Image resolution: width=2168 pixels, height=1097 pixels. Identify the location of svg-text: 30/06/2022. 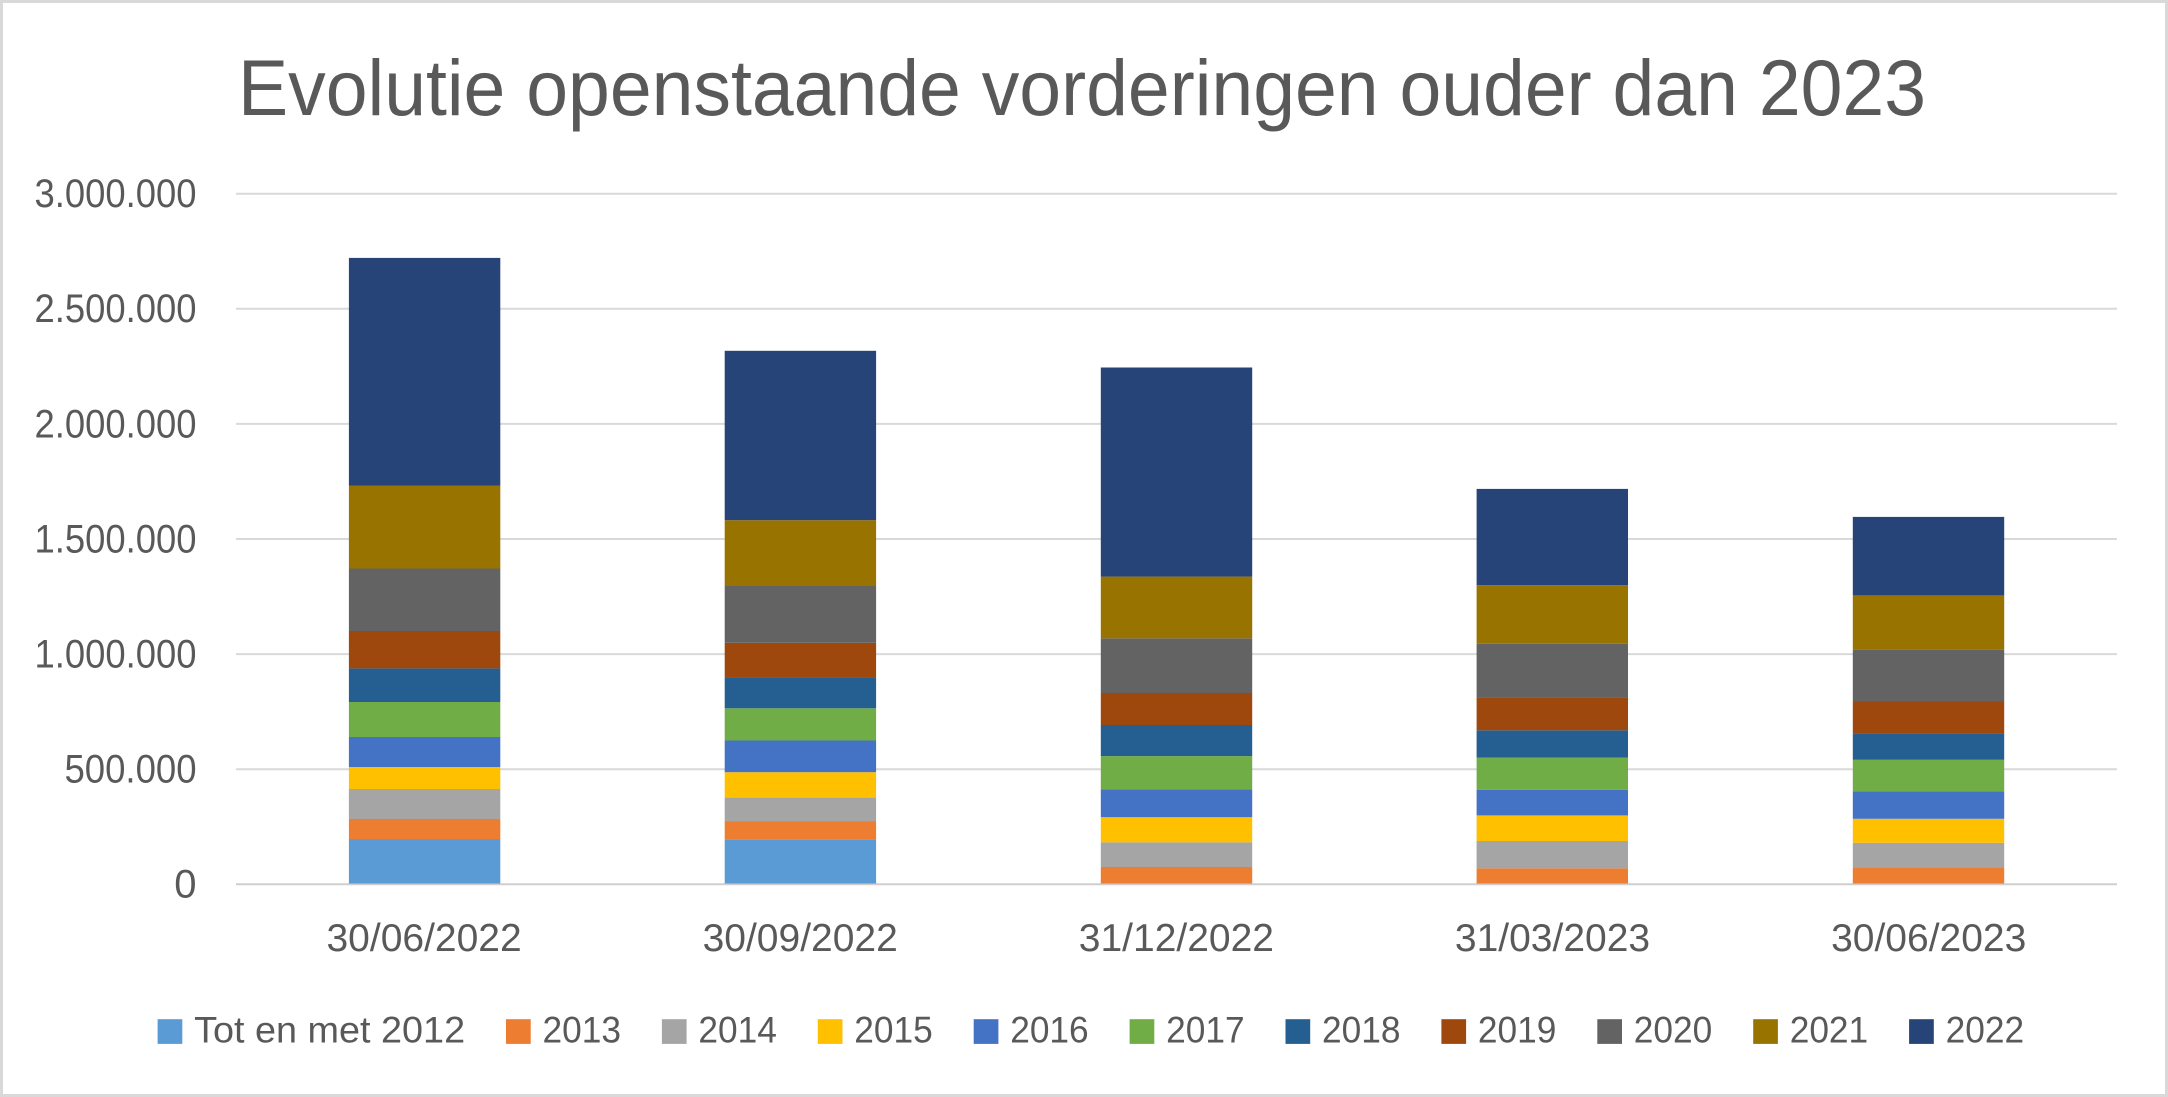
(423, 938).